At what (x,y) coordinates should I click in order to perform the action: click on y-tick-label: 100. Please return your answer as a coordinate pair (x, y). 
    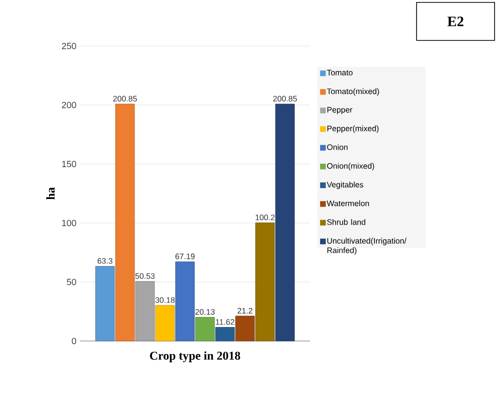
    Looking at the image, I should click on (69, 223).